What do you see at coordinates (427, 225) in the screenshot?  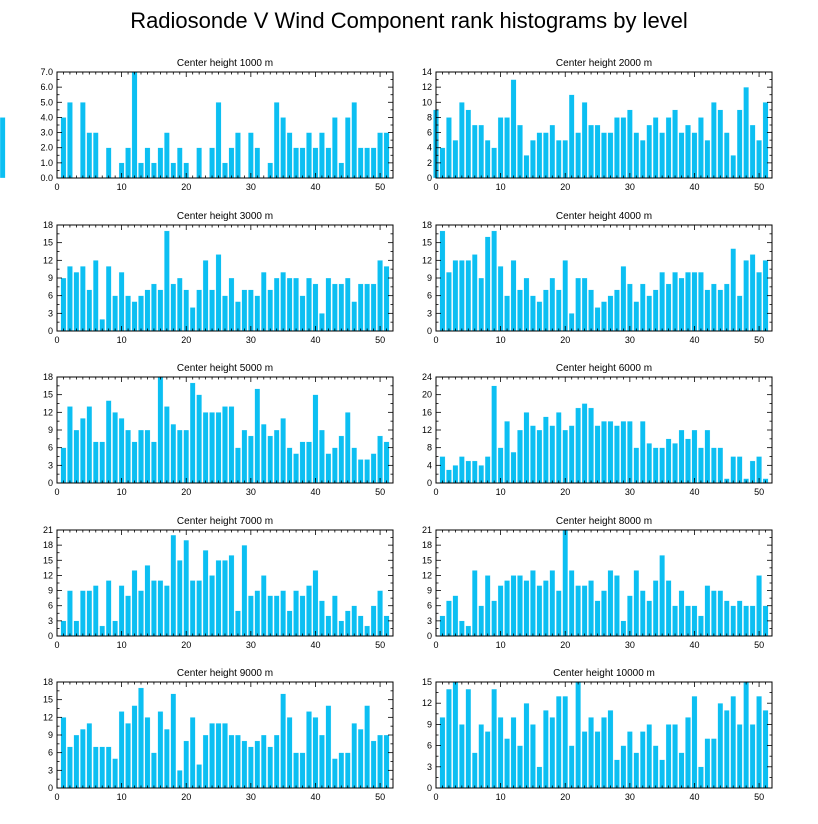 I see `y-tick-label: 18` at bounding box center [427, 225].